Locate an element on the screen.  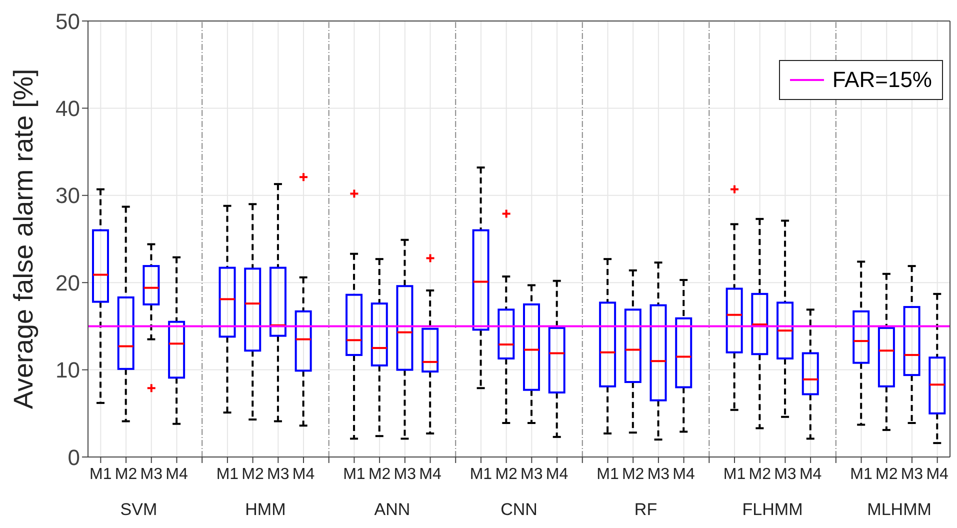
text: CNN is located at coordinates (519, 509).